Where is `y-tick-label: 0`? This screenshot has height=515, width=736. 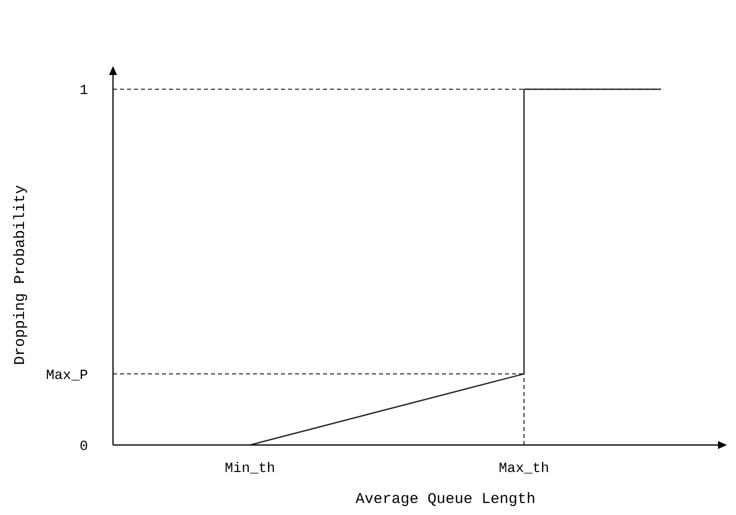
y-tick-label: 0 is located at coordinates (84, 447).